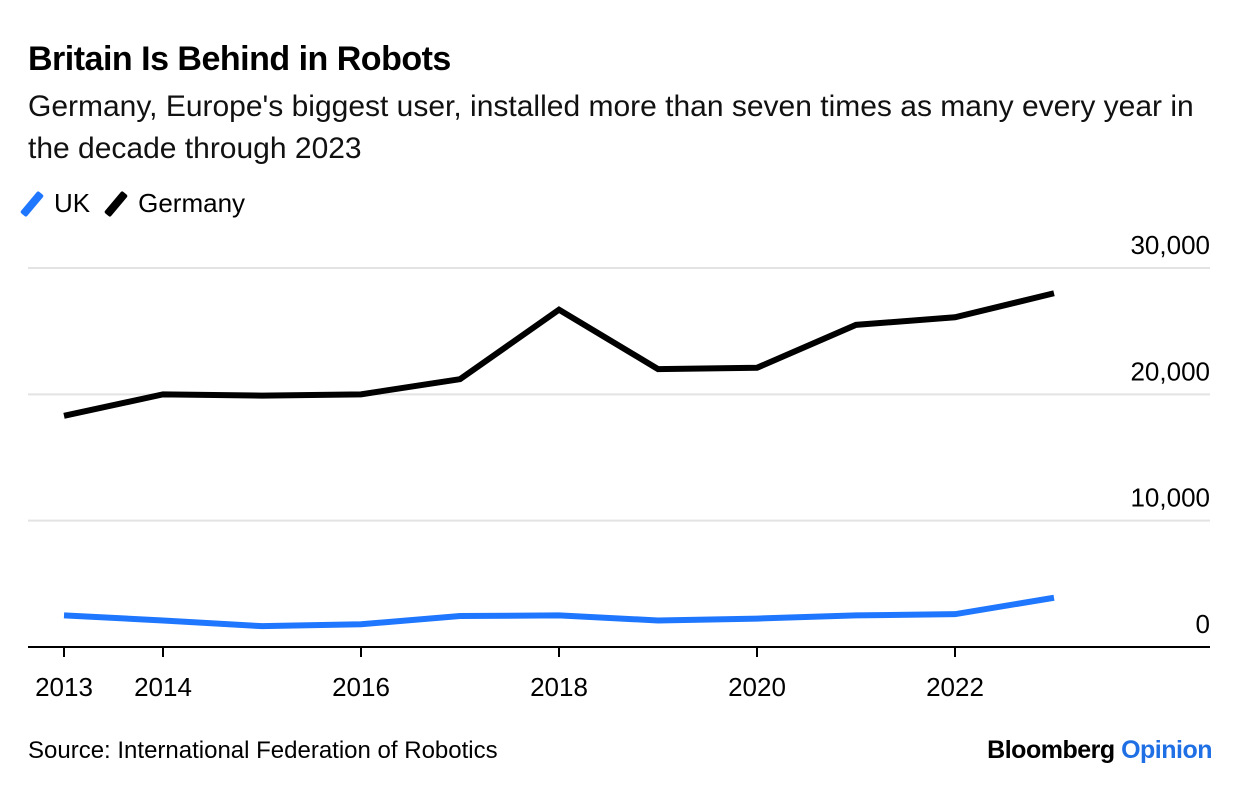  Describe the element at coordinates (163, 687) in the screenshot. I see `x-tick-label: 2014` at that location.